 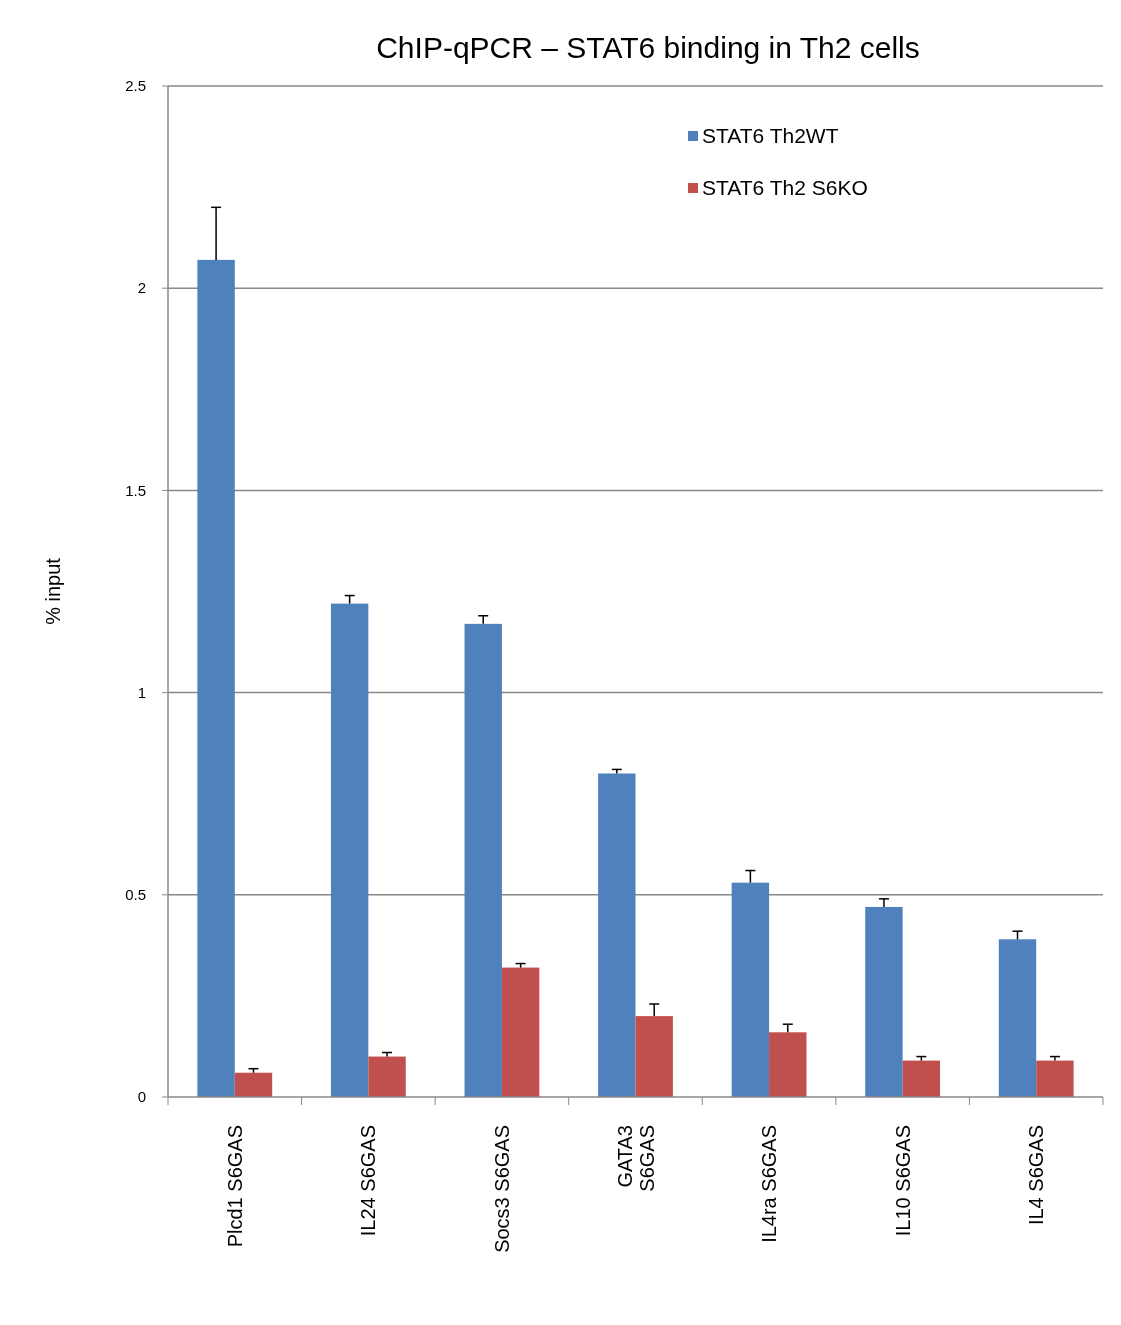 I want to click on x-tick-label: IL4 S6GAS, so click(x=1036, y=1175).